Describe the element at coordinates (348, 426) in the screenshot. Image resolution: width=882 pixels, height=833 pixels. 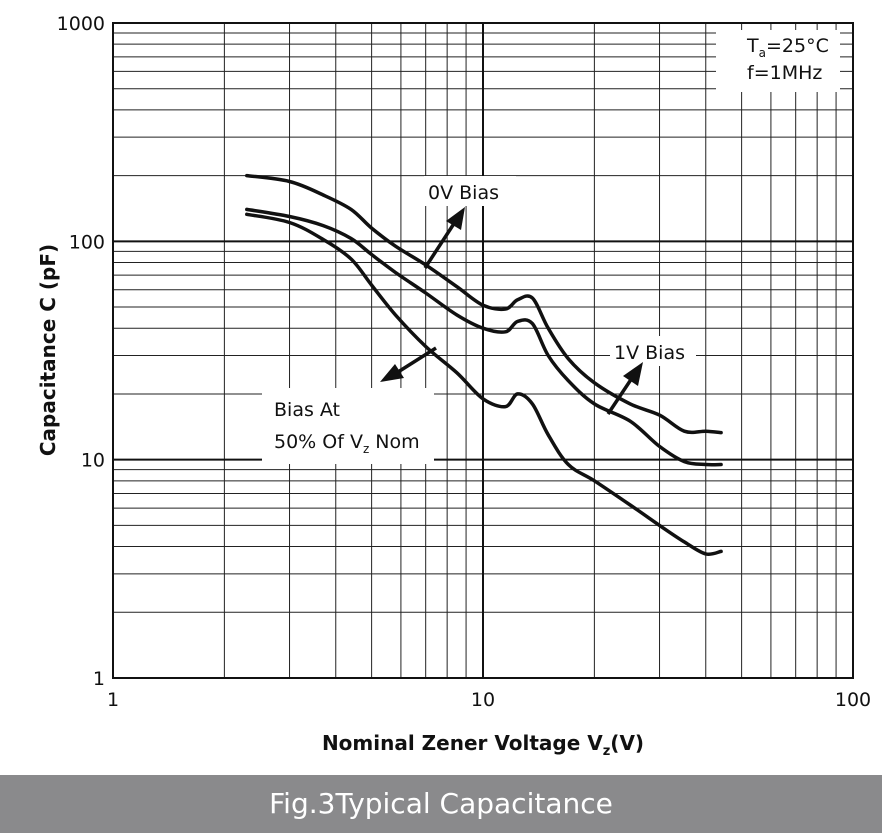
I see `label-half-bg` at that location.